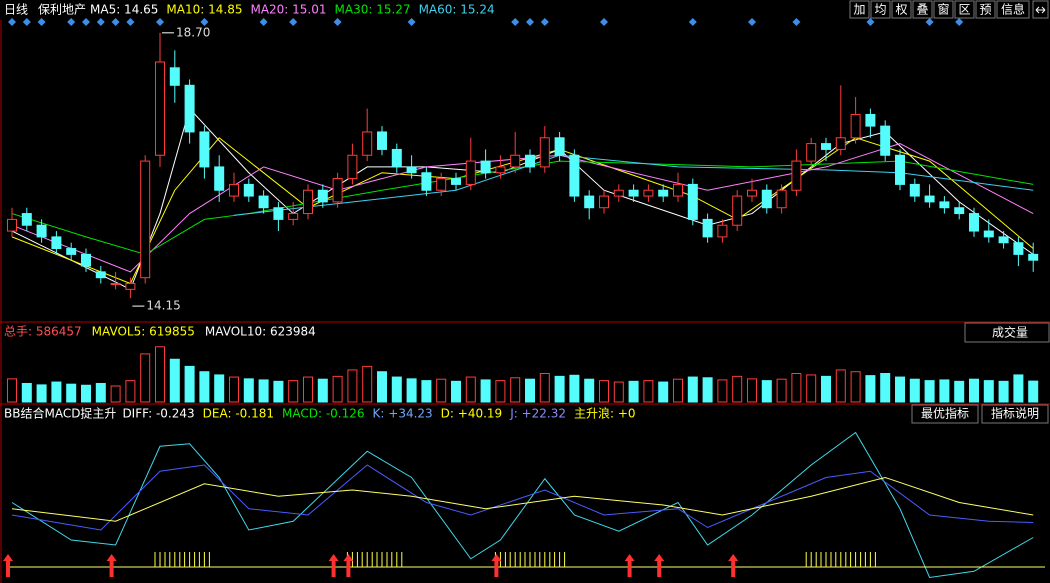  I want to click on toolbar-button-label: 加, so click(859, 10).